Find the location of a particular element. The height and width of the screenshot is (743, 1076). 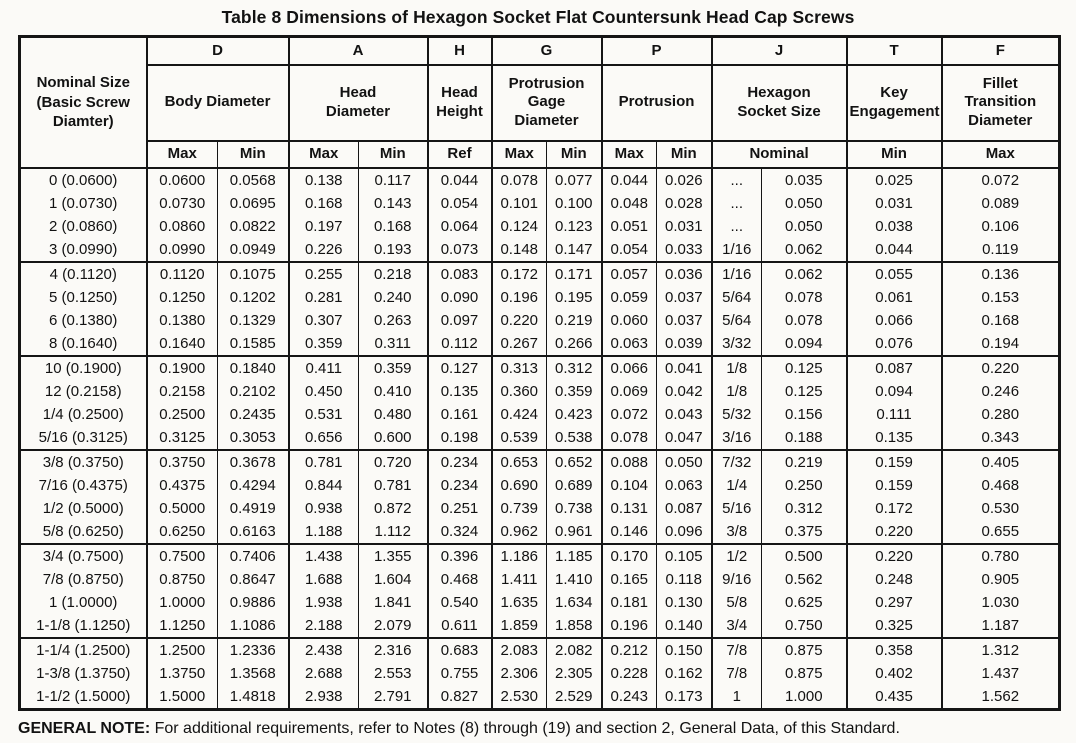

data-cell: 0.147 is located at coordinates (573, 249).